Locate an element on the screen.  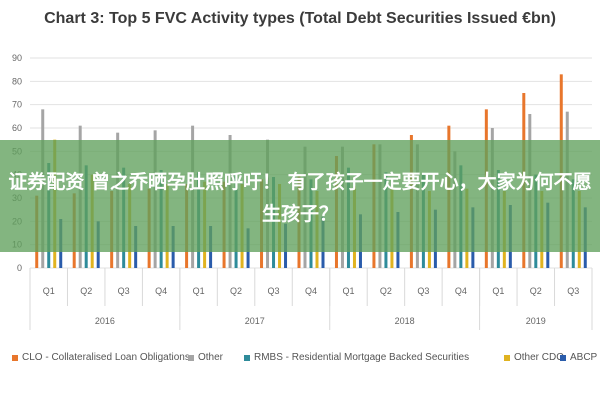
legend-label: CLO - Collateralised Loan Obligations is located at coordinates (106, 357).